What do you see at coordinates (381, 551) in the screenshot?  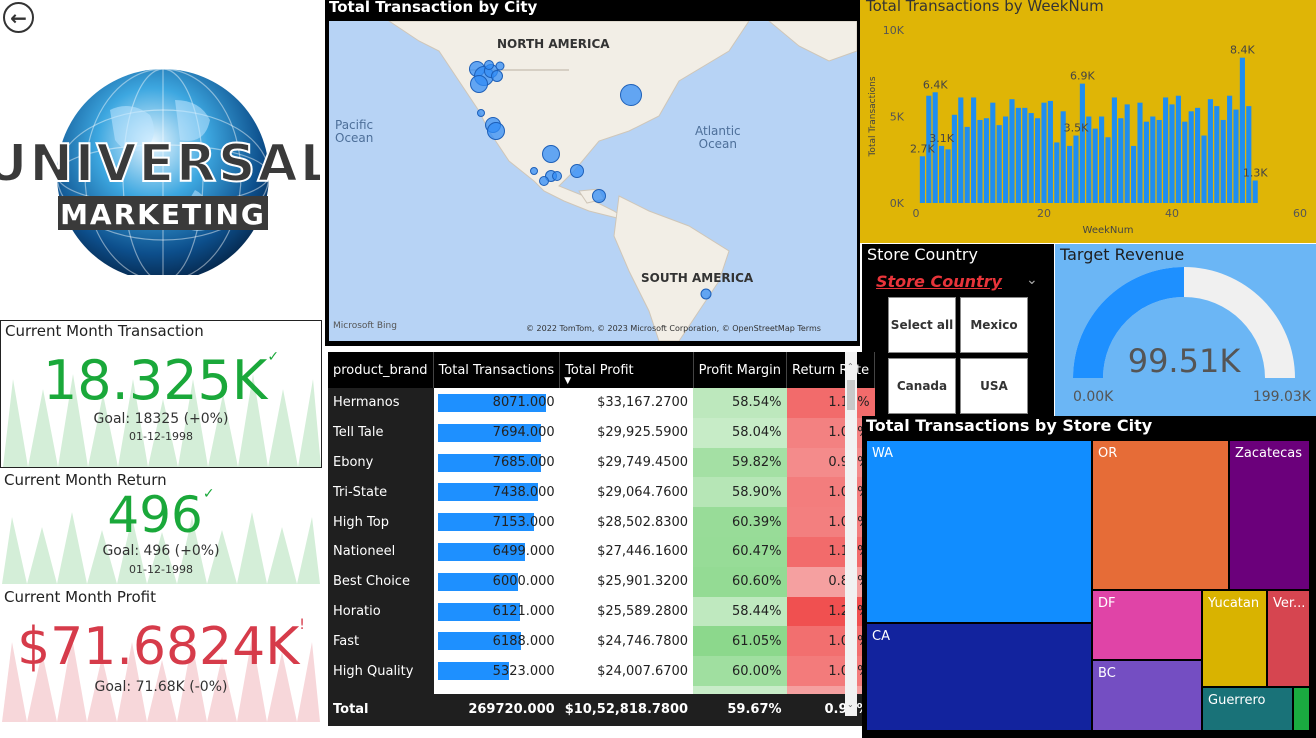 I see `cell-brand: Nationeel` at bounding box center [381, 551].